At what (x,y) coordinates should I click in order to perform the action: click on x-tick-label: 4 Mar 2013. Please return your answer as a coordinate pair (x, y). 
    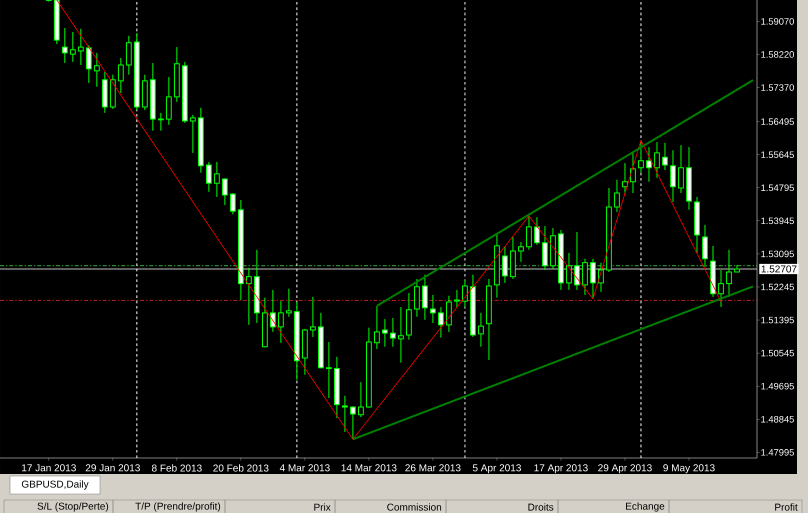
    Looking at the image, I should click on (305, 468).